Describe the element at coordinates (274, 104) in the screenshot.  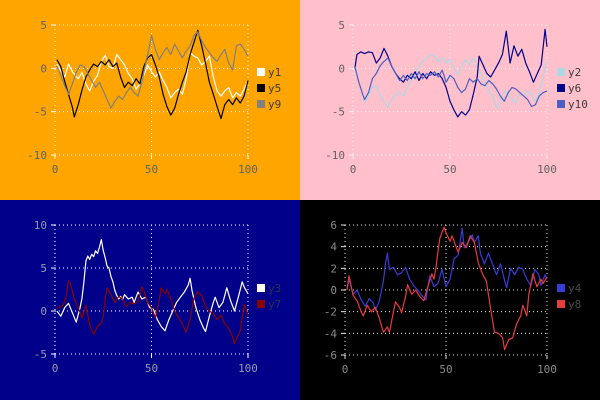
I see `legend-label-y9: y9` at that location.